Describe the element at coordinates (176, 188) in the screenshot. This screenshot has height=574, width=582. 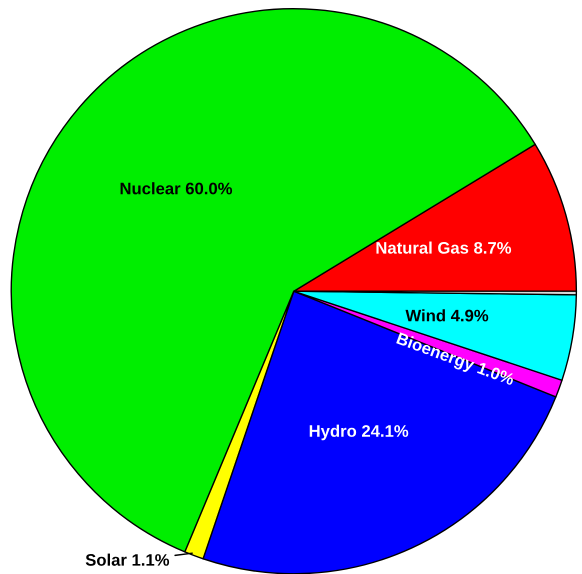
I see `slice-label: Nuclear 60.0%` at that location.